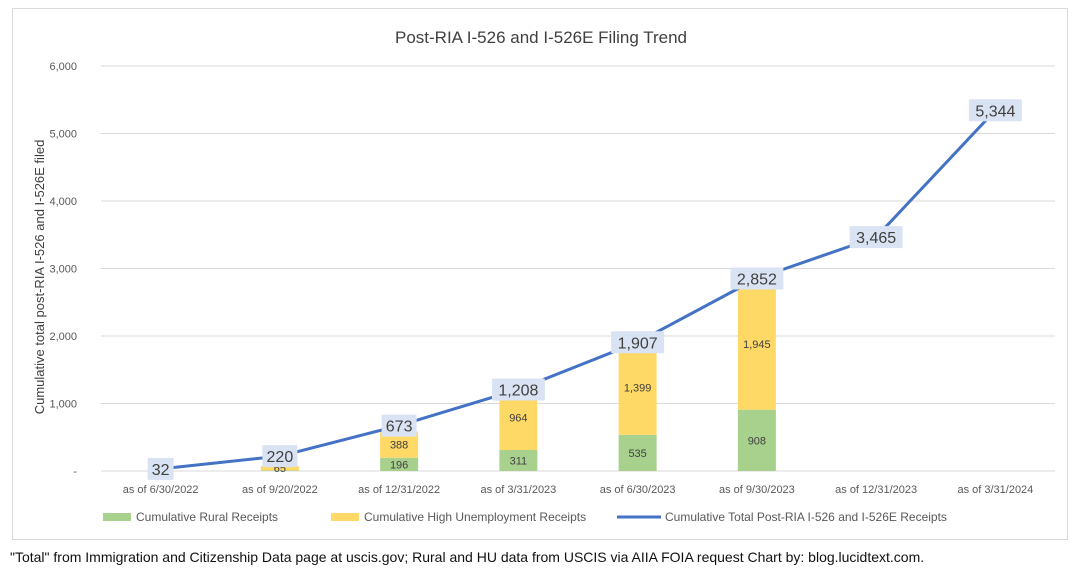  What do you see at coordinates (541, 37) in the screenshot?
I see `chart-title: Post-RIA I-526 and I-526E Filing Trend` at bounding box center [541, 37].